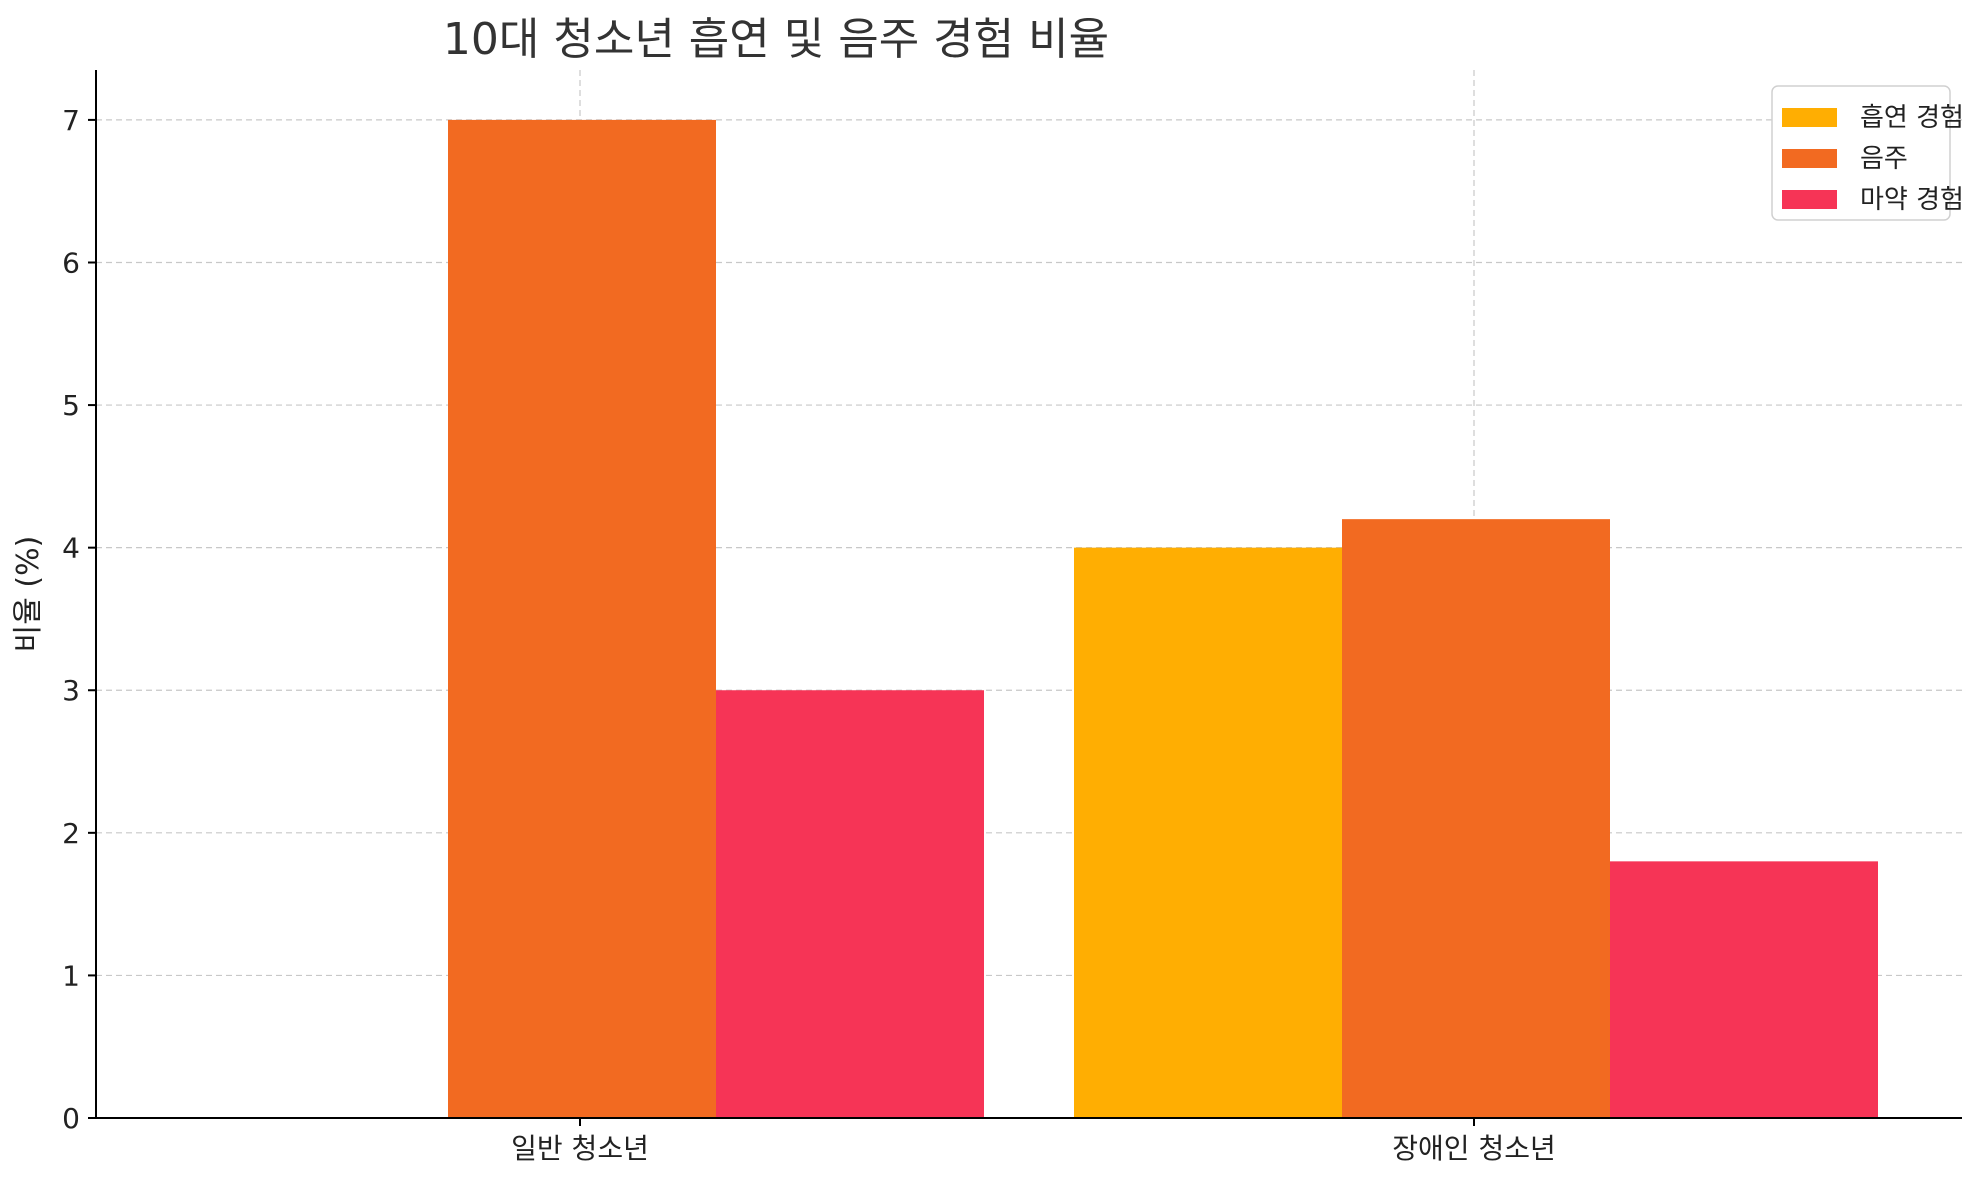 The width and height of the screenshot is (1979, 1184). Describe the element at coordinates (776, 39) in the screenshot. I see `chart-title: 10대 청소년 흡연 및 음주 경험 비율` at that location.